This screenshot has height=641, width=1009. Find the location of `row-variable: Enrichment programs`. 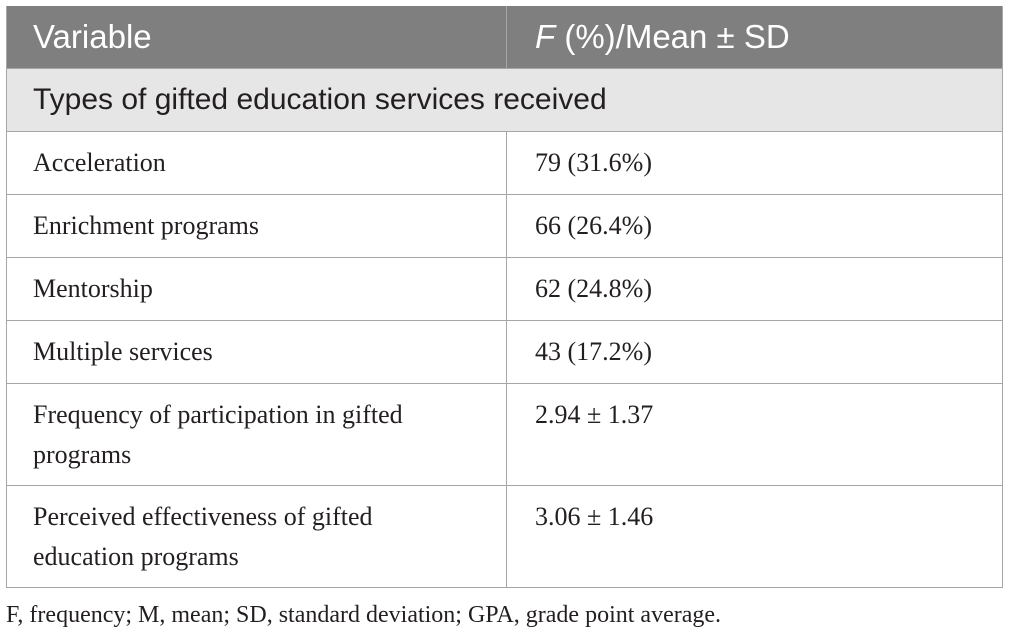

row-variable: Enrichment programs is located at coordinates (256, 226).